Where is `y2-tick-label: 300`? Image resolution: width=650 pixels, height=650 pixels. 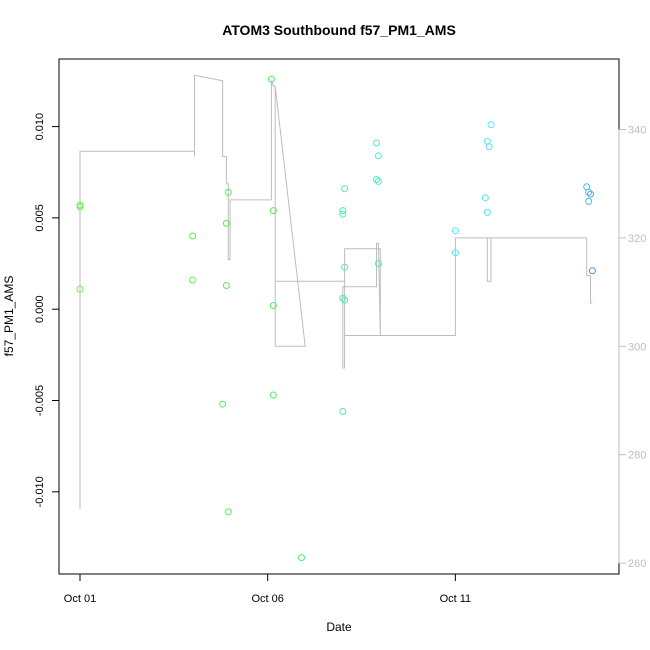 y2-tick-label: 300 is located at coordinates (637, 347).